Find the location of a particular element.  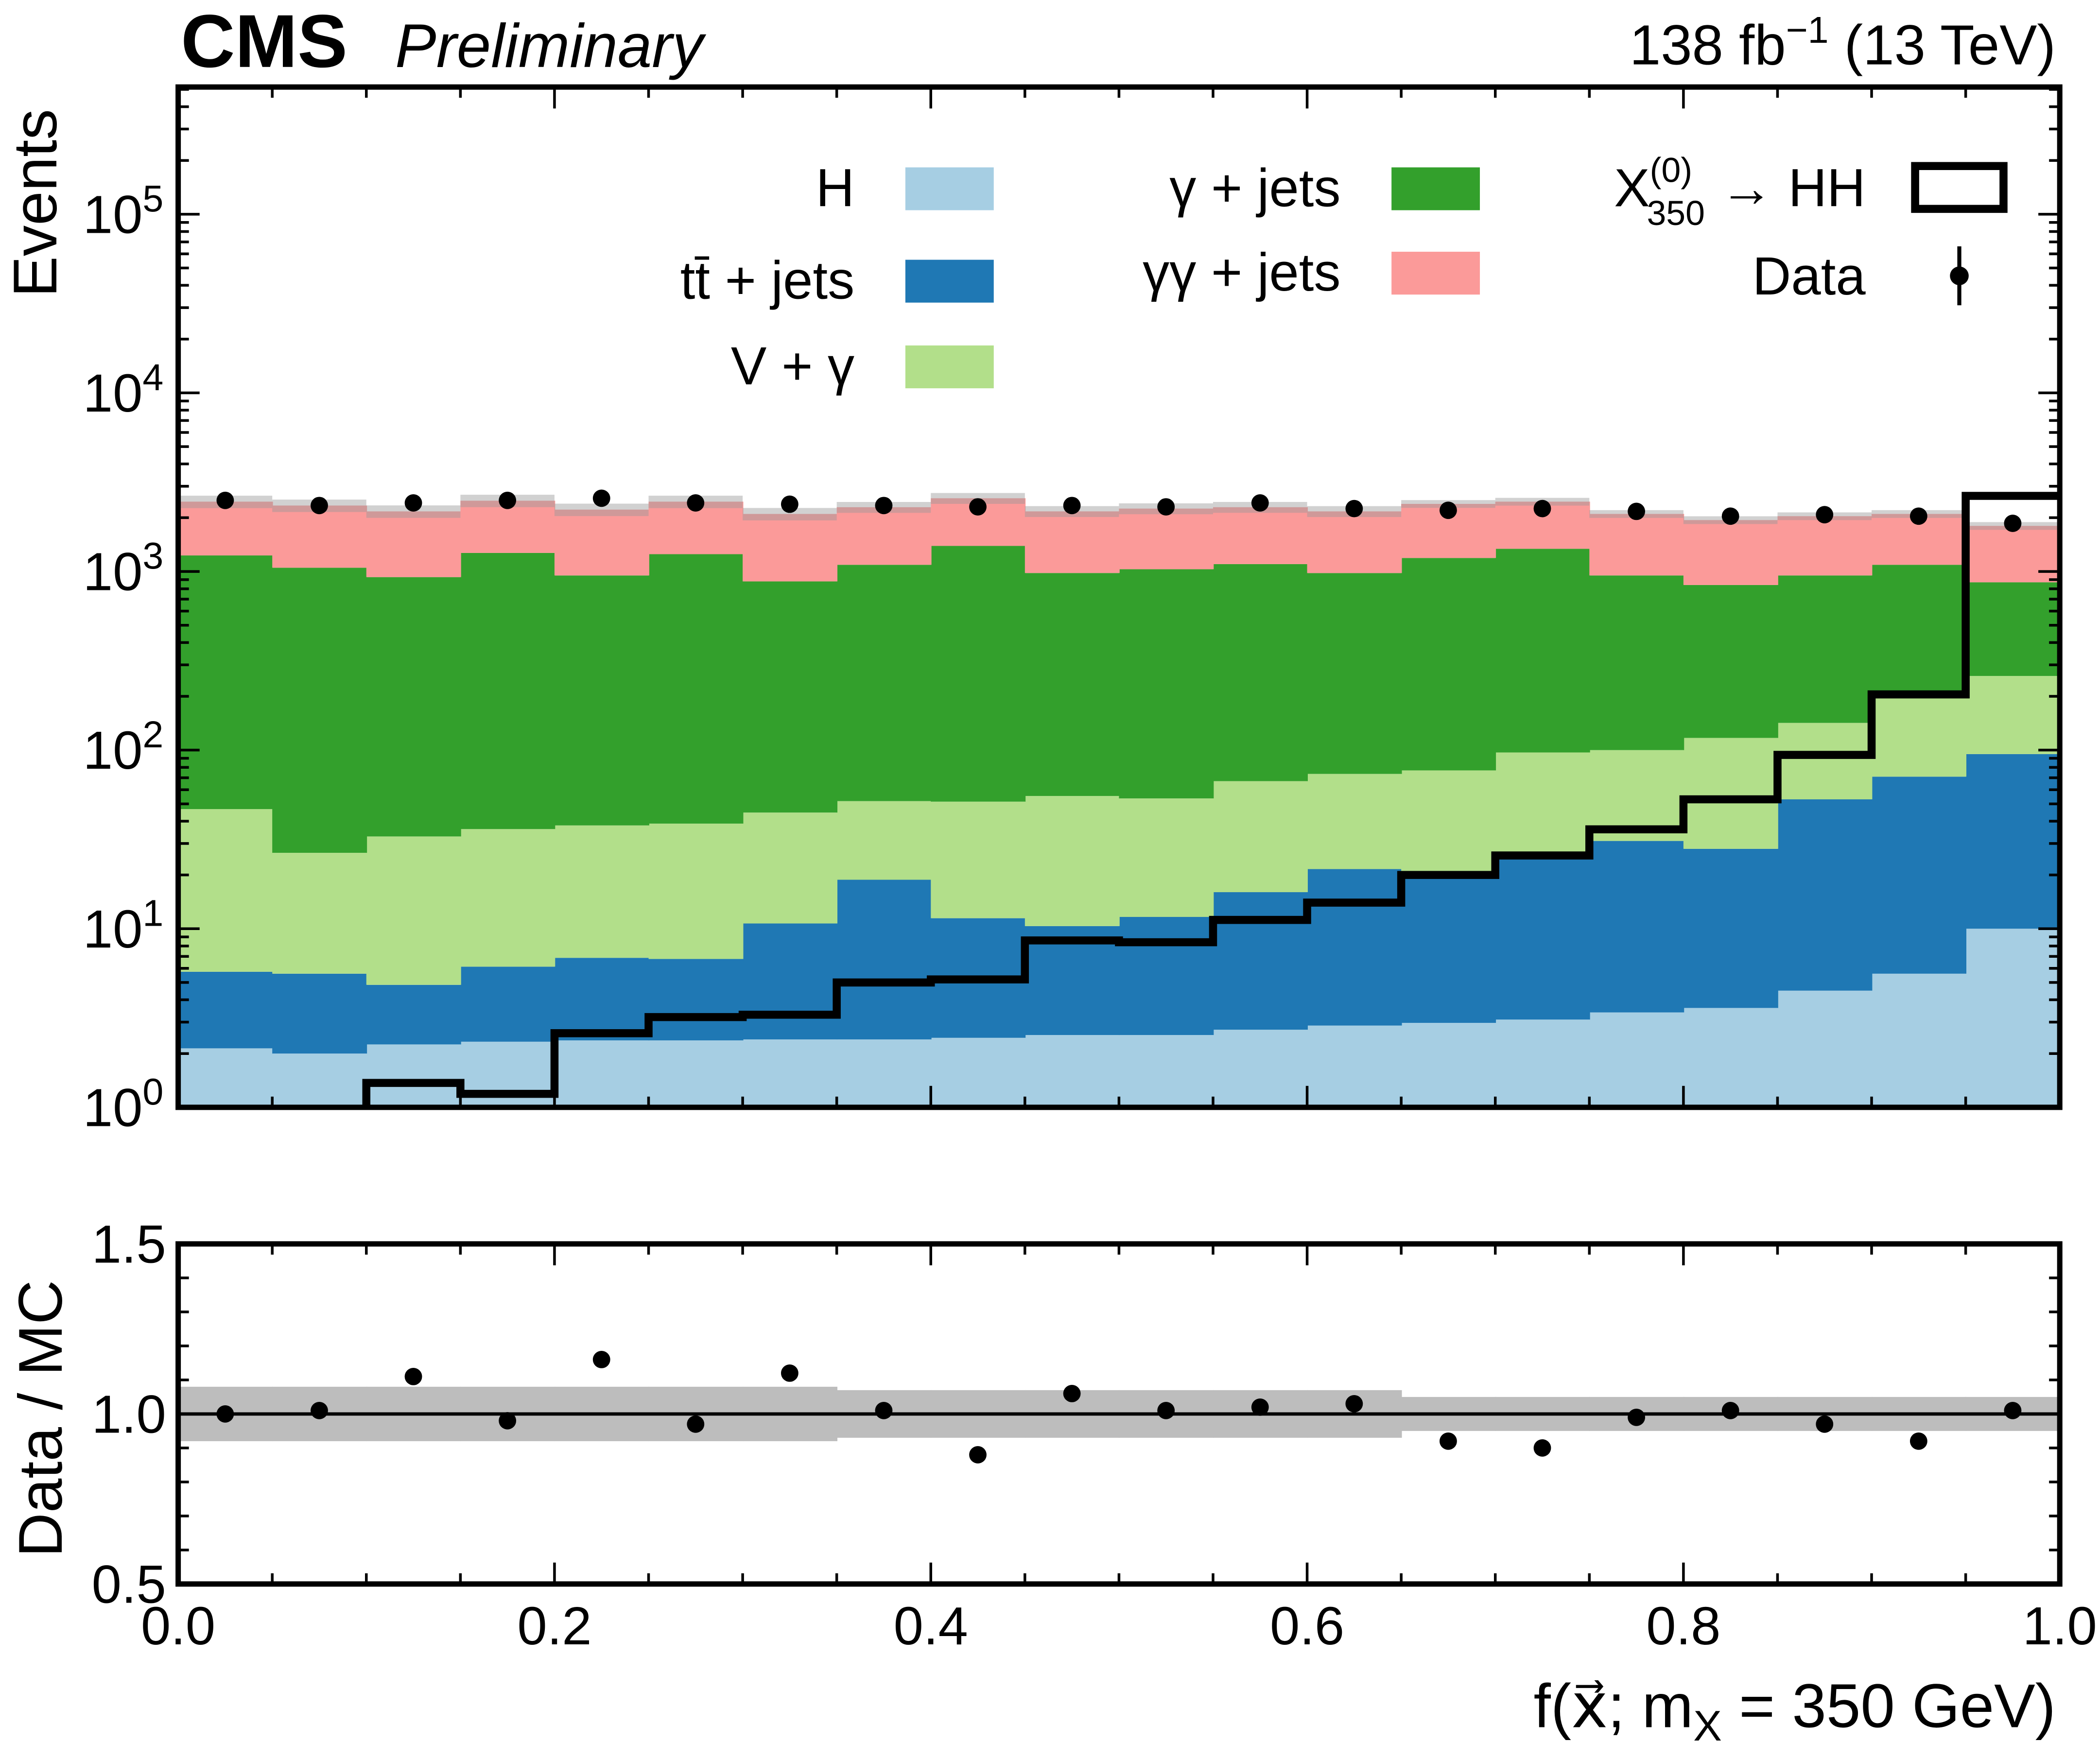

header: CMS Preliminary 138 fb−1 (13 TeV) is located at coordinates (1118, 41).